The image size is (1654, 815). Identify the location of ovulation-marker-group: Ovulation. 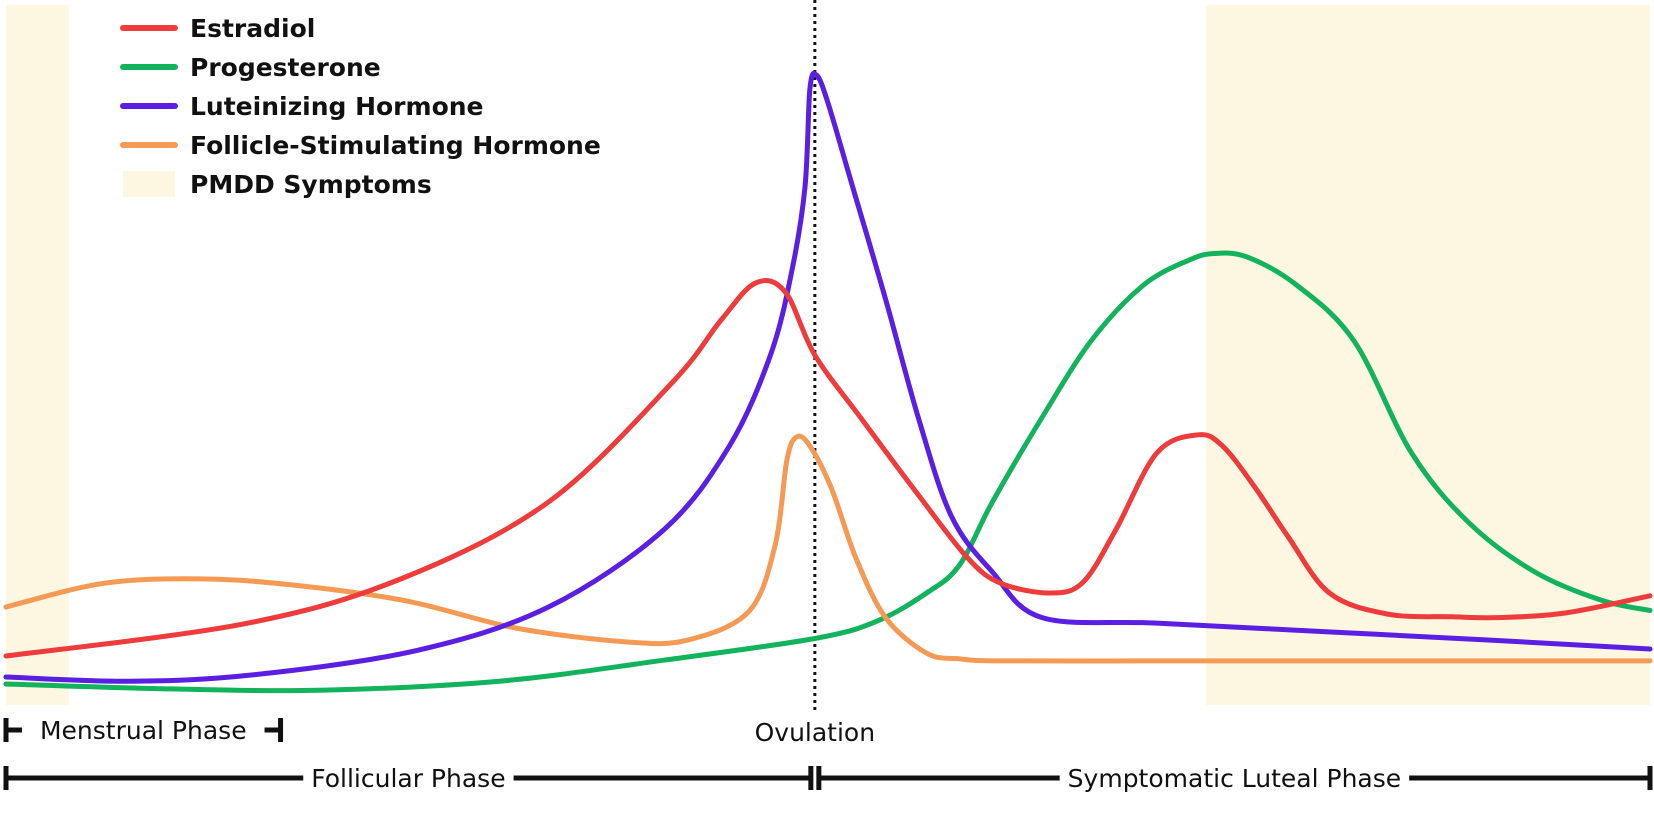
(815, 373).